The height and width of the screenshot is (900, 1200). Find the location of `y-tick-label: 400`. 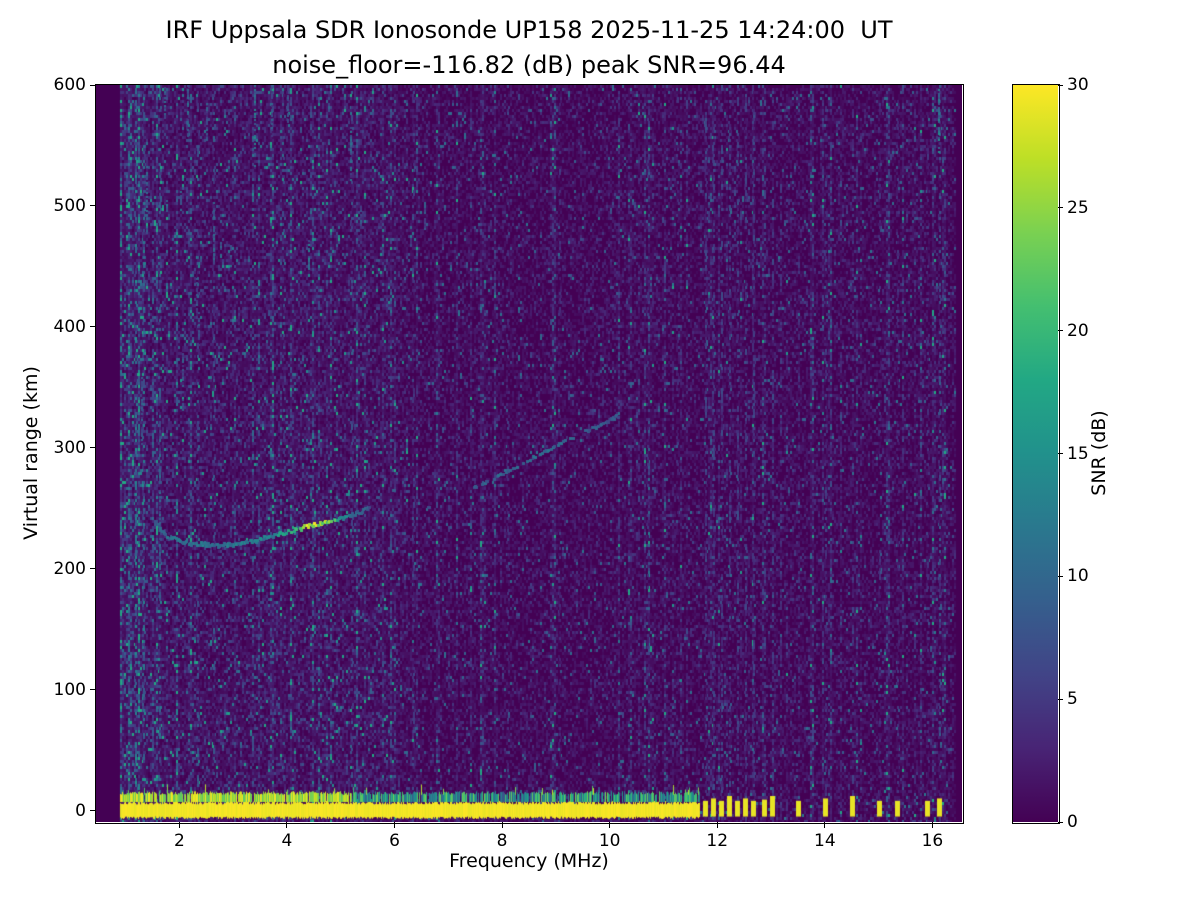

y-tick-label: 400 is located at coordinates (69, 326).